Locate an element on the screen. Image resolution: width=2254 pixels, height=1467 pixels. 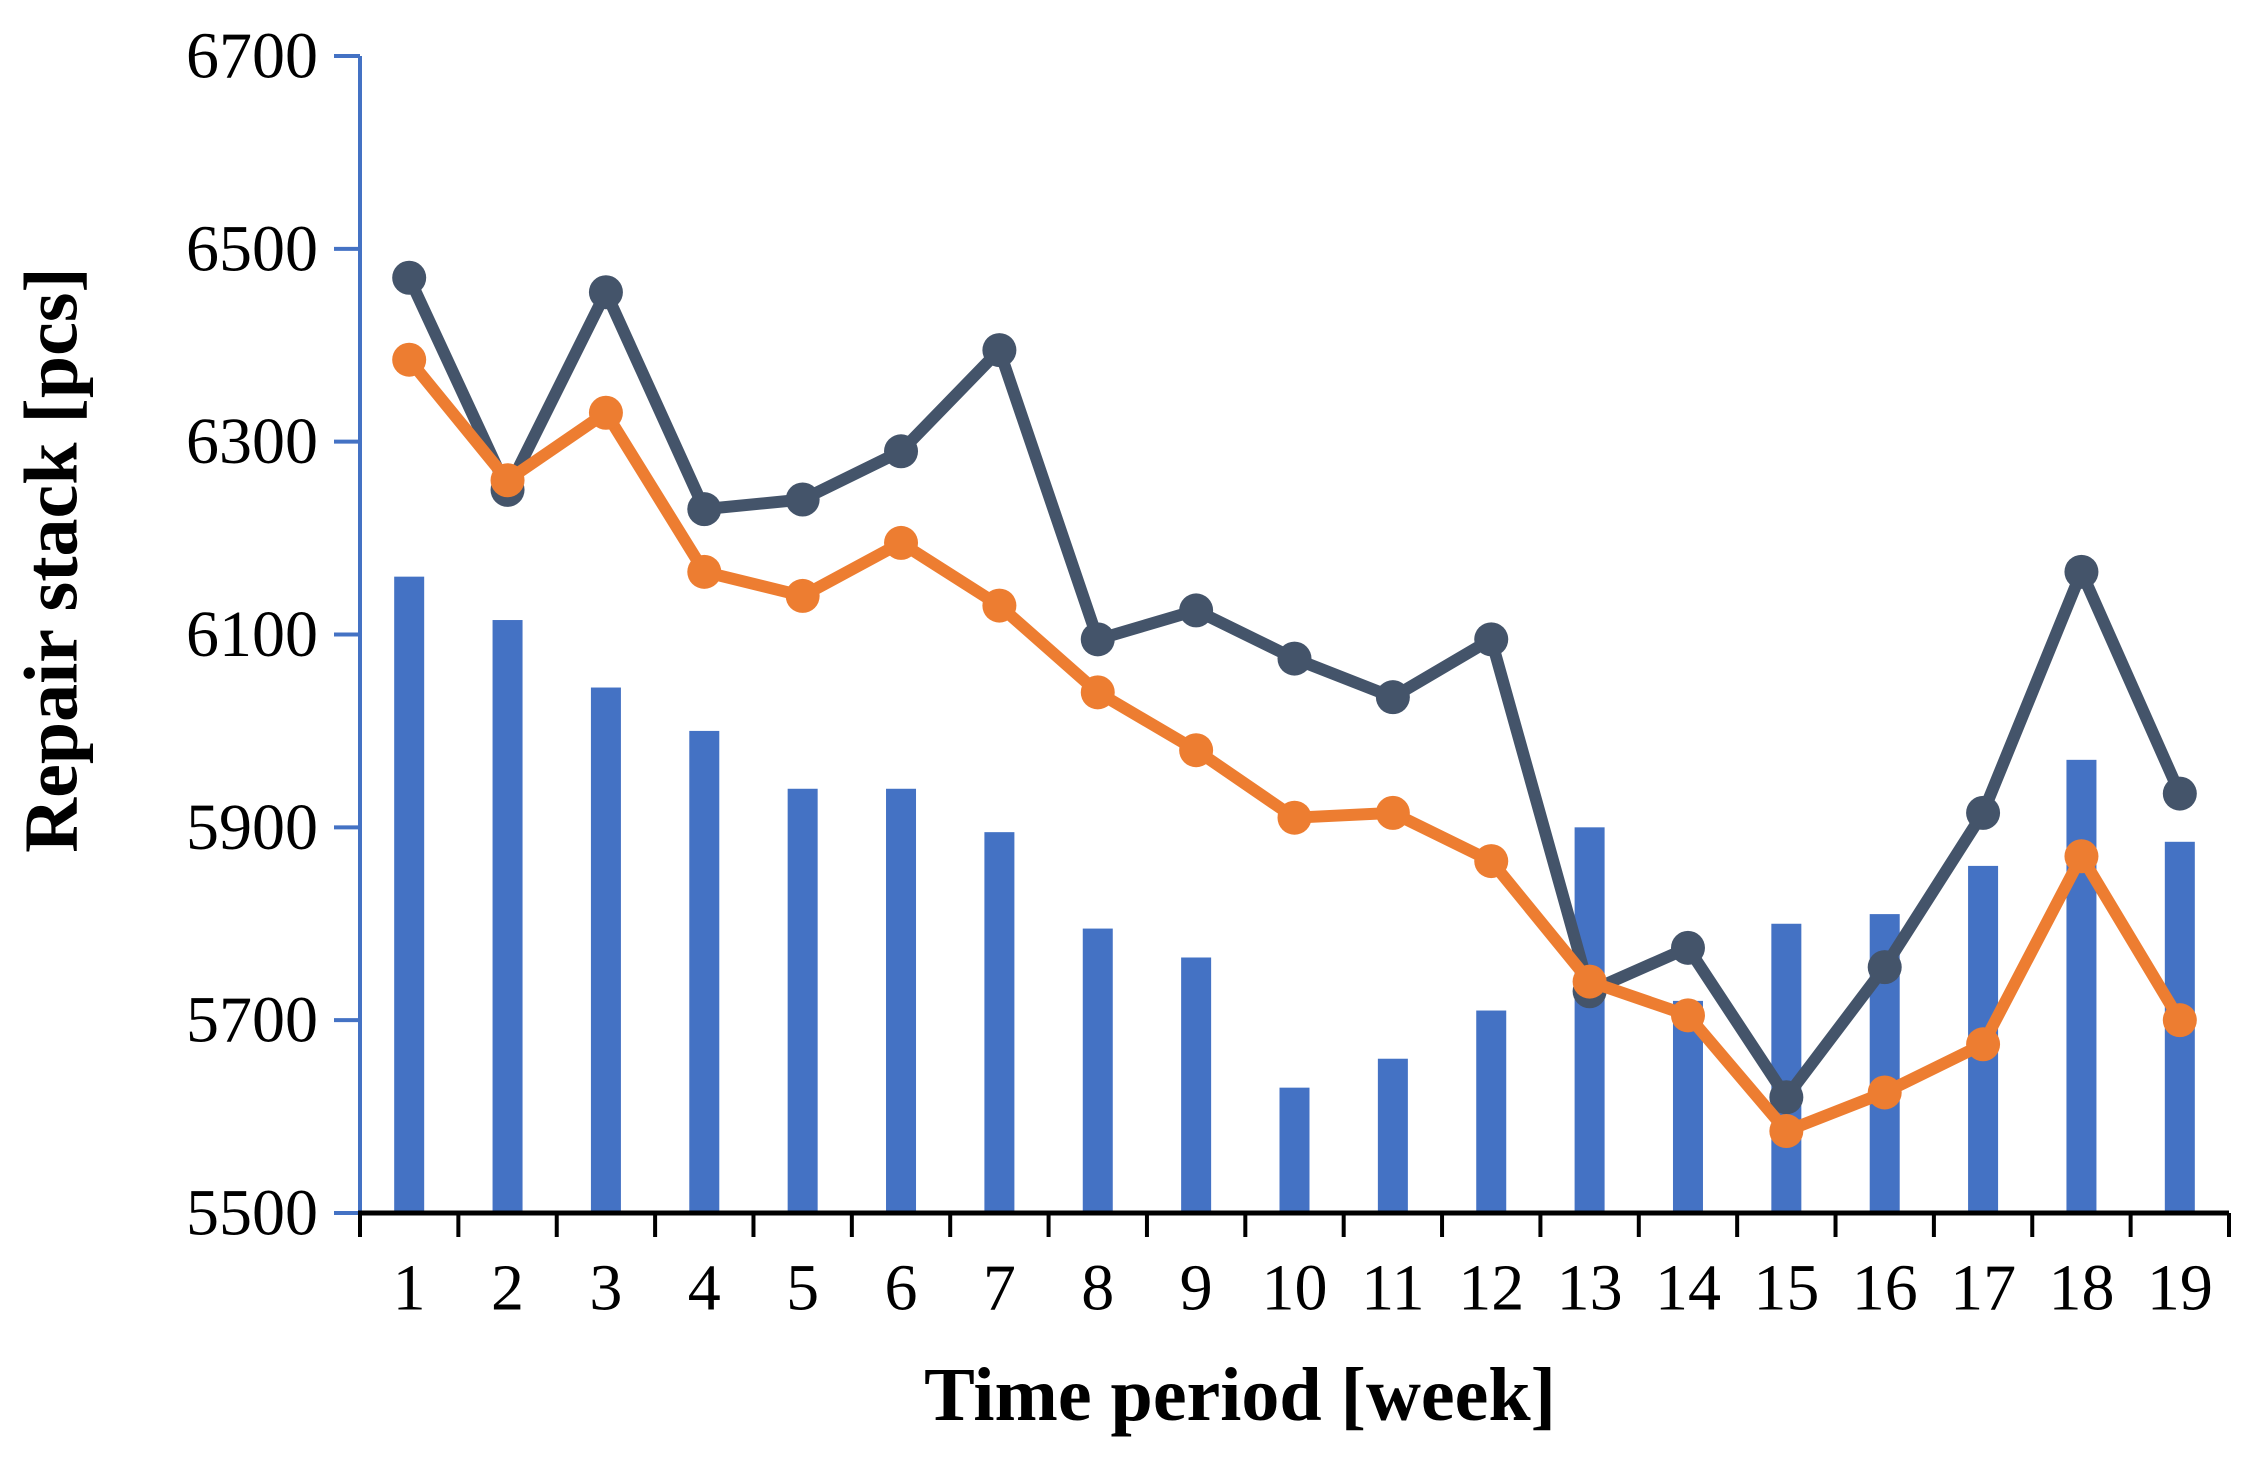
y-axis-title: Repair stack [pcs] is located at coordinates (51, 560).